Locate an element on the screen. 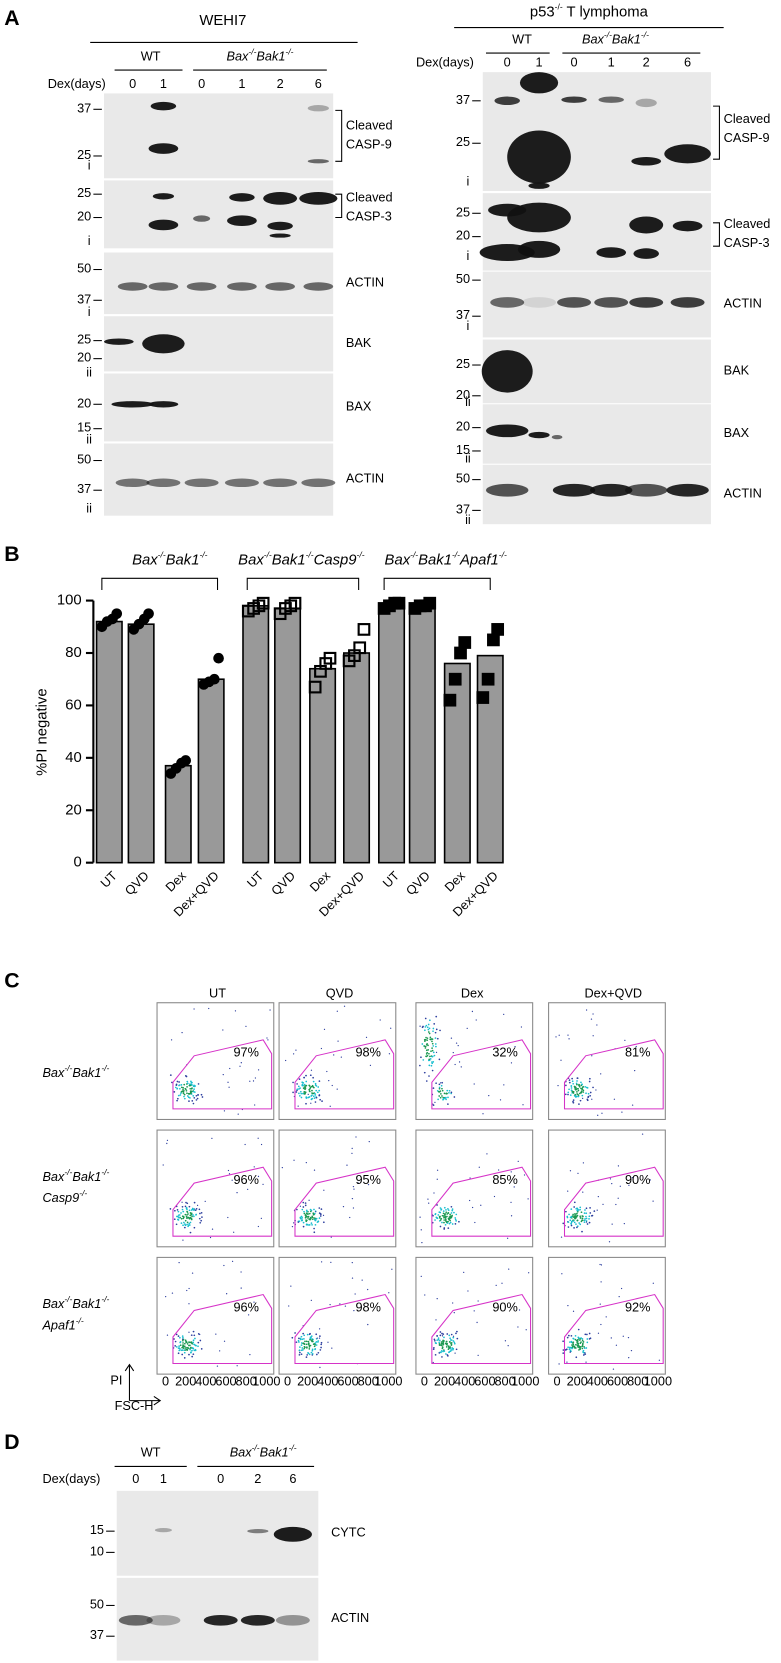 This screenshot has width=781, height=1663. marker-label: 15 is located at coordinates (84, 427).